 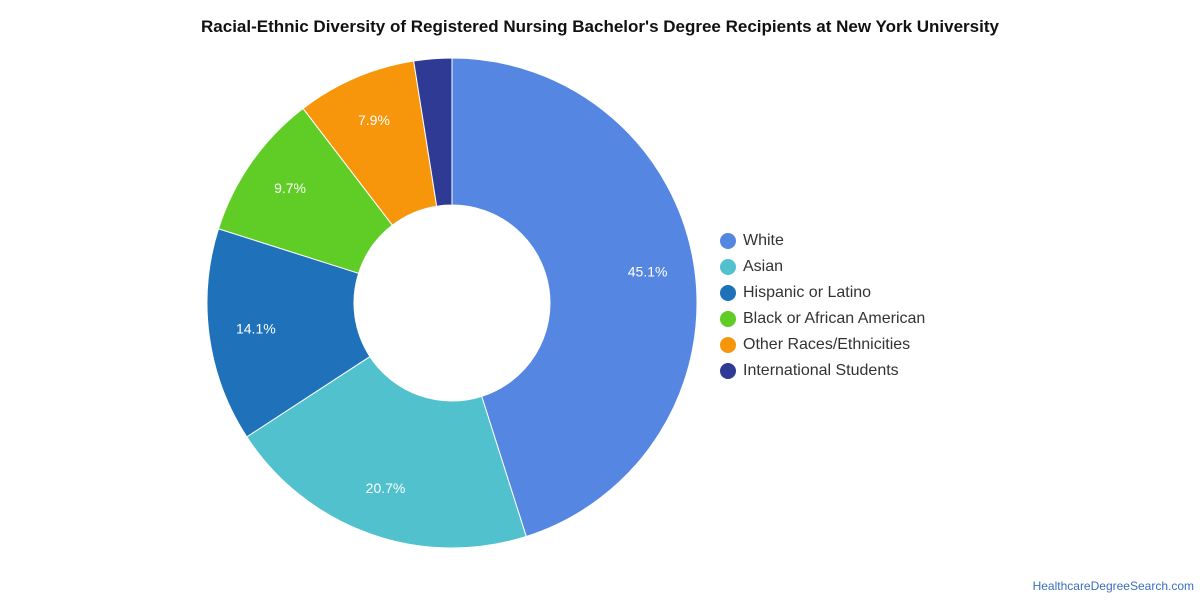 What do you see at coordinates (290, 188) in the screenshot?
I see `data-label-black-or-african-american: 9.7%` at bounding box center [290, 188].